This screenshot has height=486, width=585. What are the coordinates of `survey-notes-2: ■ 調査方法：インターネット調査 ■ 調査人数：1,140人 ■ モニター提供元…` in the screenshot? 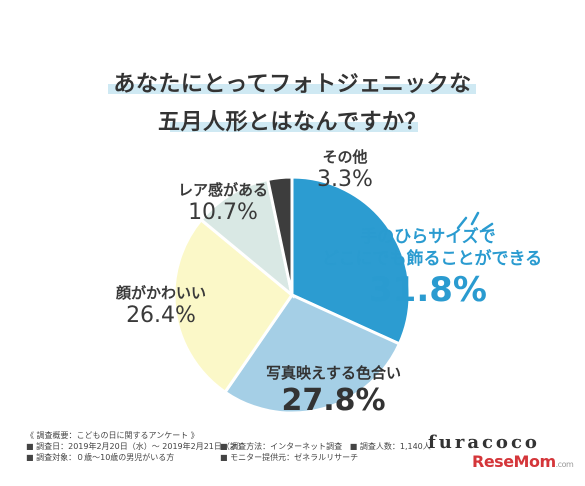 It's located at (325, 452).